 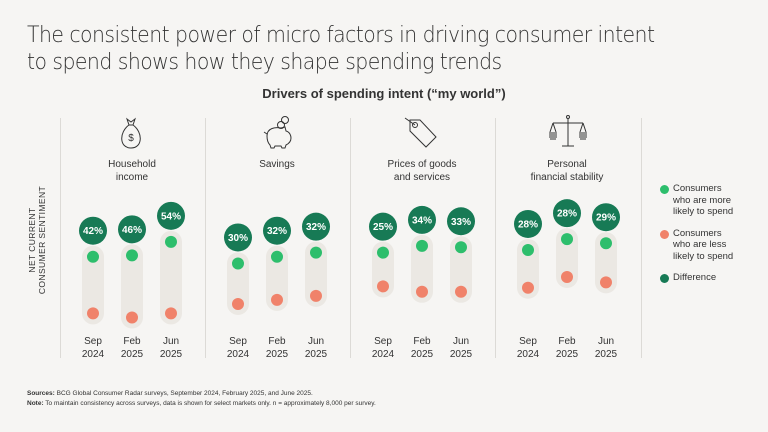 I want to click on difference-label: 25%, so click(x=383, y=227).